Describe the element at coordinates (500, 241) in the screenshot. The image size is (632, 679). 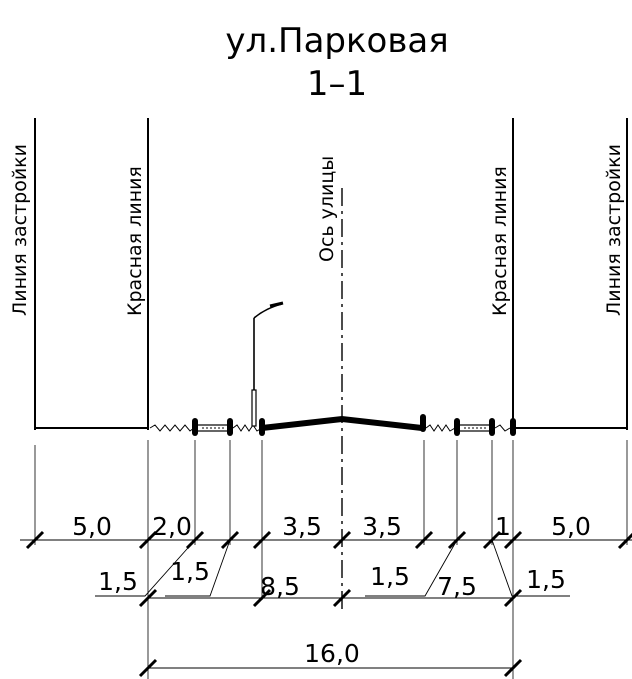
I see `red-line-right-label: Красная линия` at that location.